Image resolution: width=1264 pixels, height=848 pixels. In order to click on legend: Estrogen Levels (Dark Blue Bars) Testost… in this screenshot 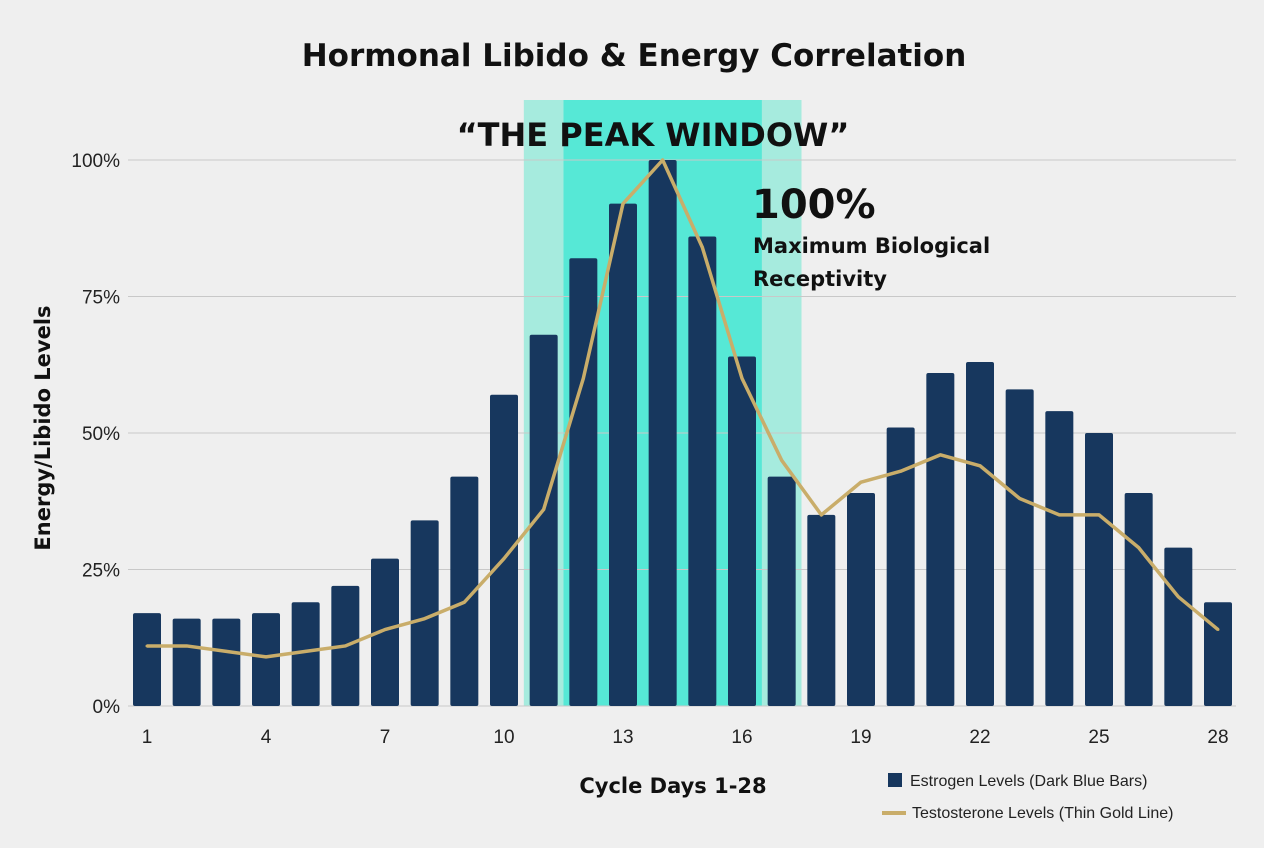, I will do `click(1027, 797)`.